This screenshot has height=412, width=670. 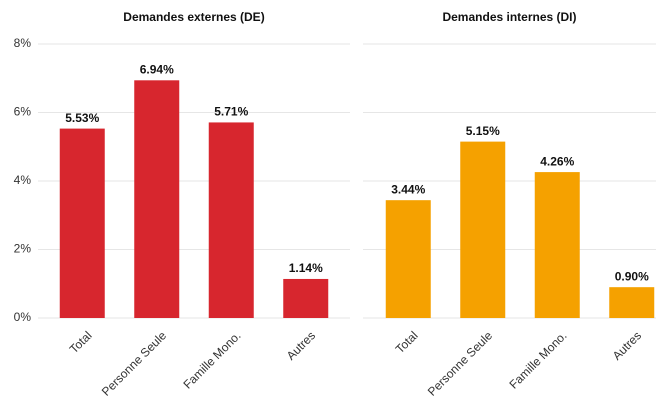 What do you see at coordinates (157, 69) in the screenshot?
I see `data-label: 6.94%` at bounding box center [157, 69].